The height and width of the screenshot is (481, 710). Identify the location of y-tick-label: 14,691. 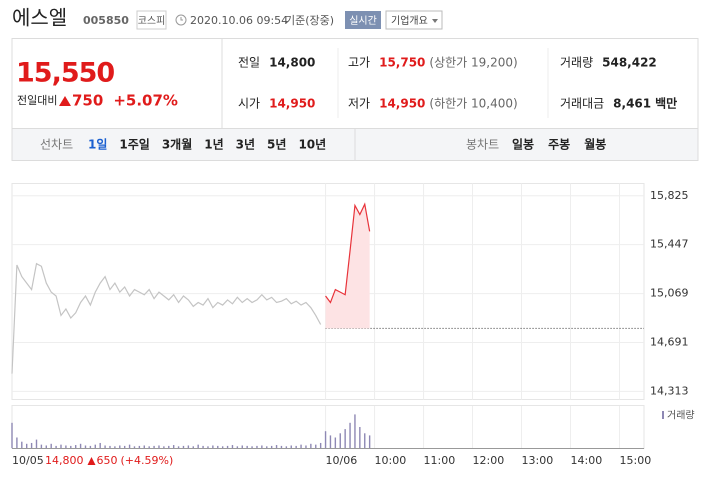
(669, 341).